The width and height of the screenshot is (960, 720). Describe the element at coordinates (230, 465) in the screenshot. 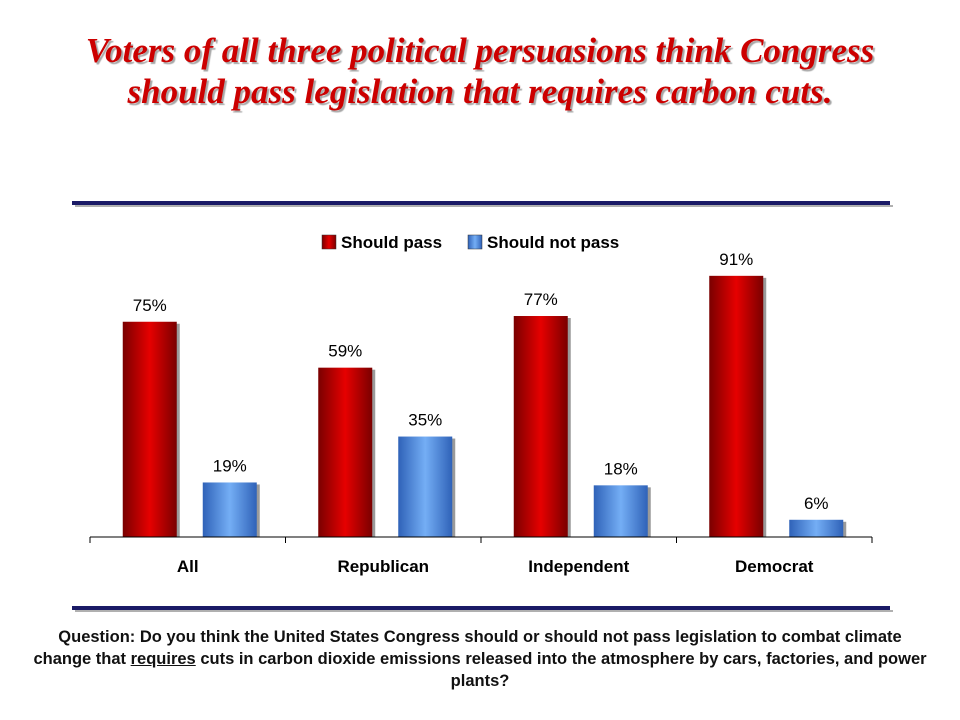

I see `data-label: 19%` at that location.